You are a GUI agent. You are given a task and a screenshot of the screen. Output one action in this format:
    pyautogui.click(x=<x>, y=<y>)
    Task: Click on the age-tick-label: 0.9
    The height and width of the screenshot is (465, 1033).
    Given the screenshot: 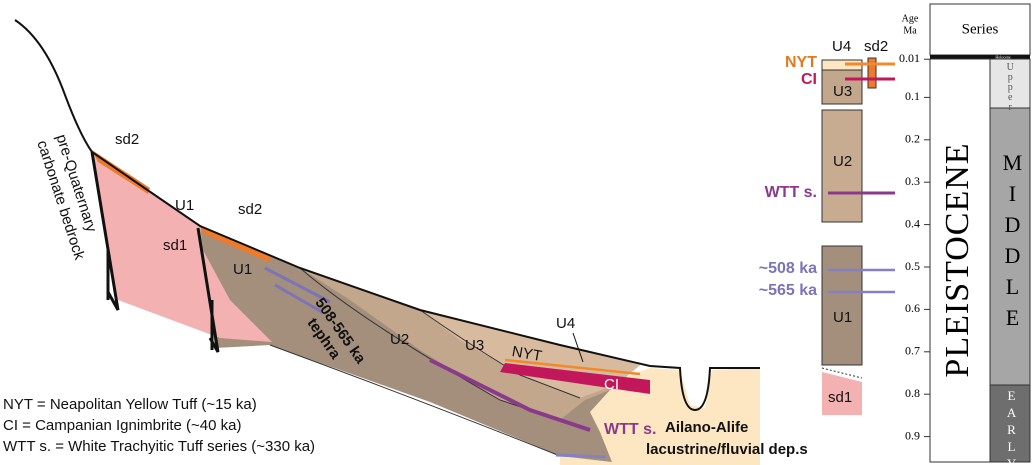 What is the action you would take?
    pyautogui.click(x=912, y=435)
    